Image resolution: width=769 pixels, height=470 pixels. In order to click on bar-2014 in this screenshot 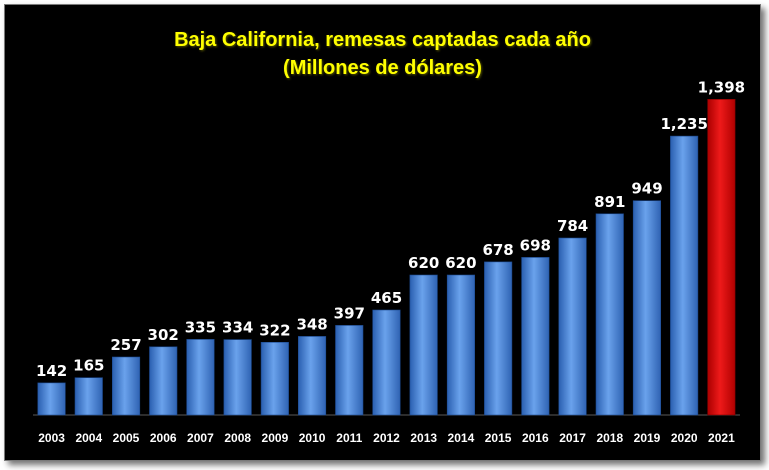, I will do `click(461, 345)`.